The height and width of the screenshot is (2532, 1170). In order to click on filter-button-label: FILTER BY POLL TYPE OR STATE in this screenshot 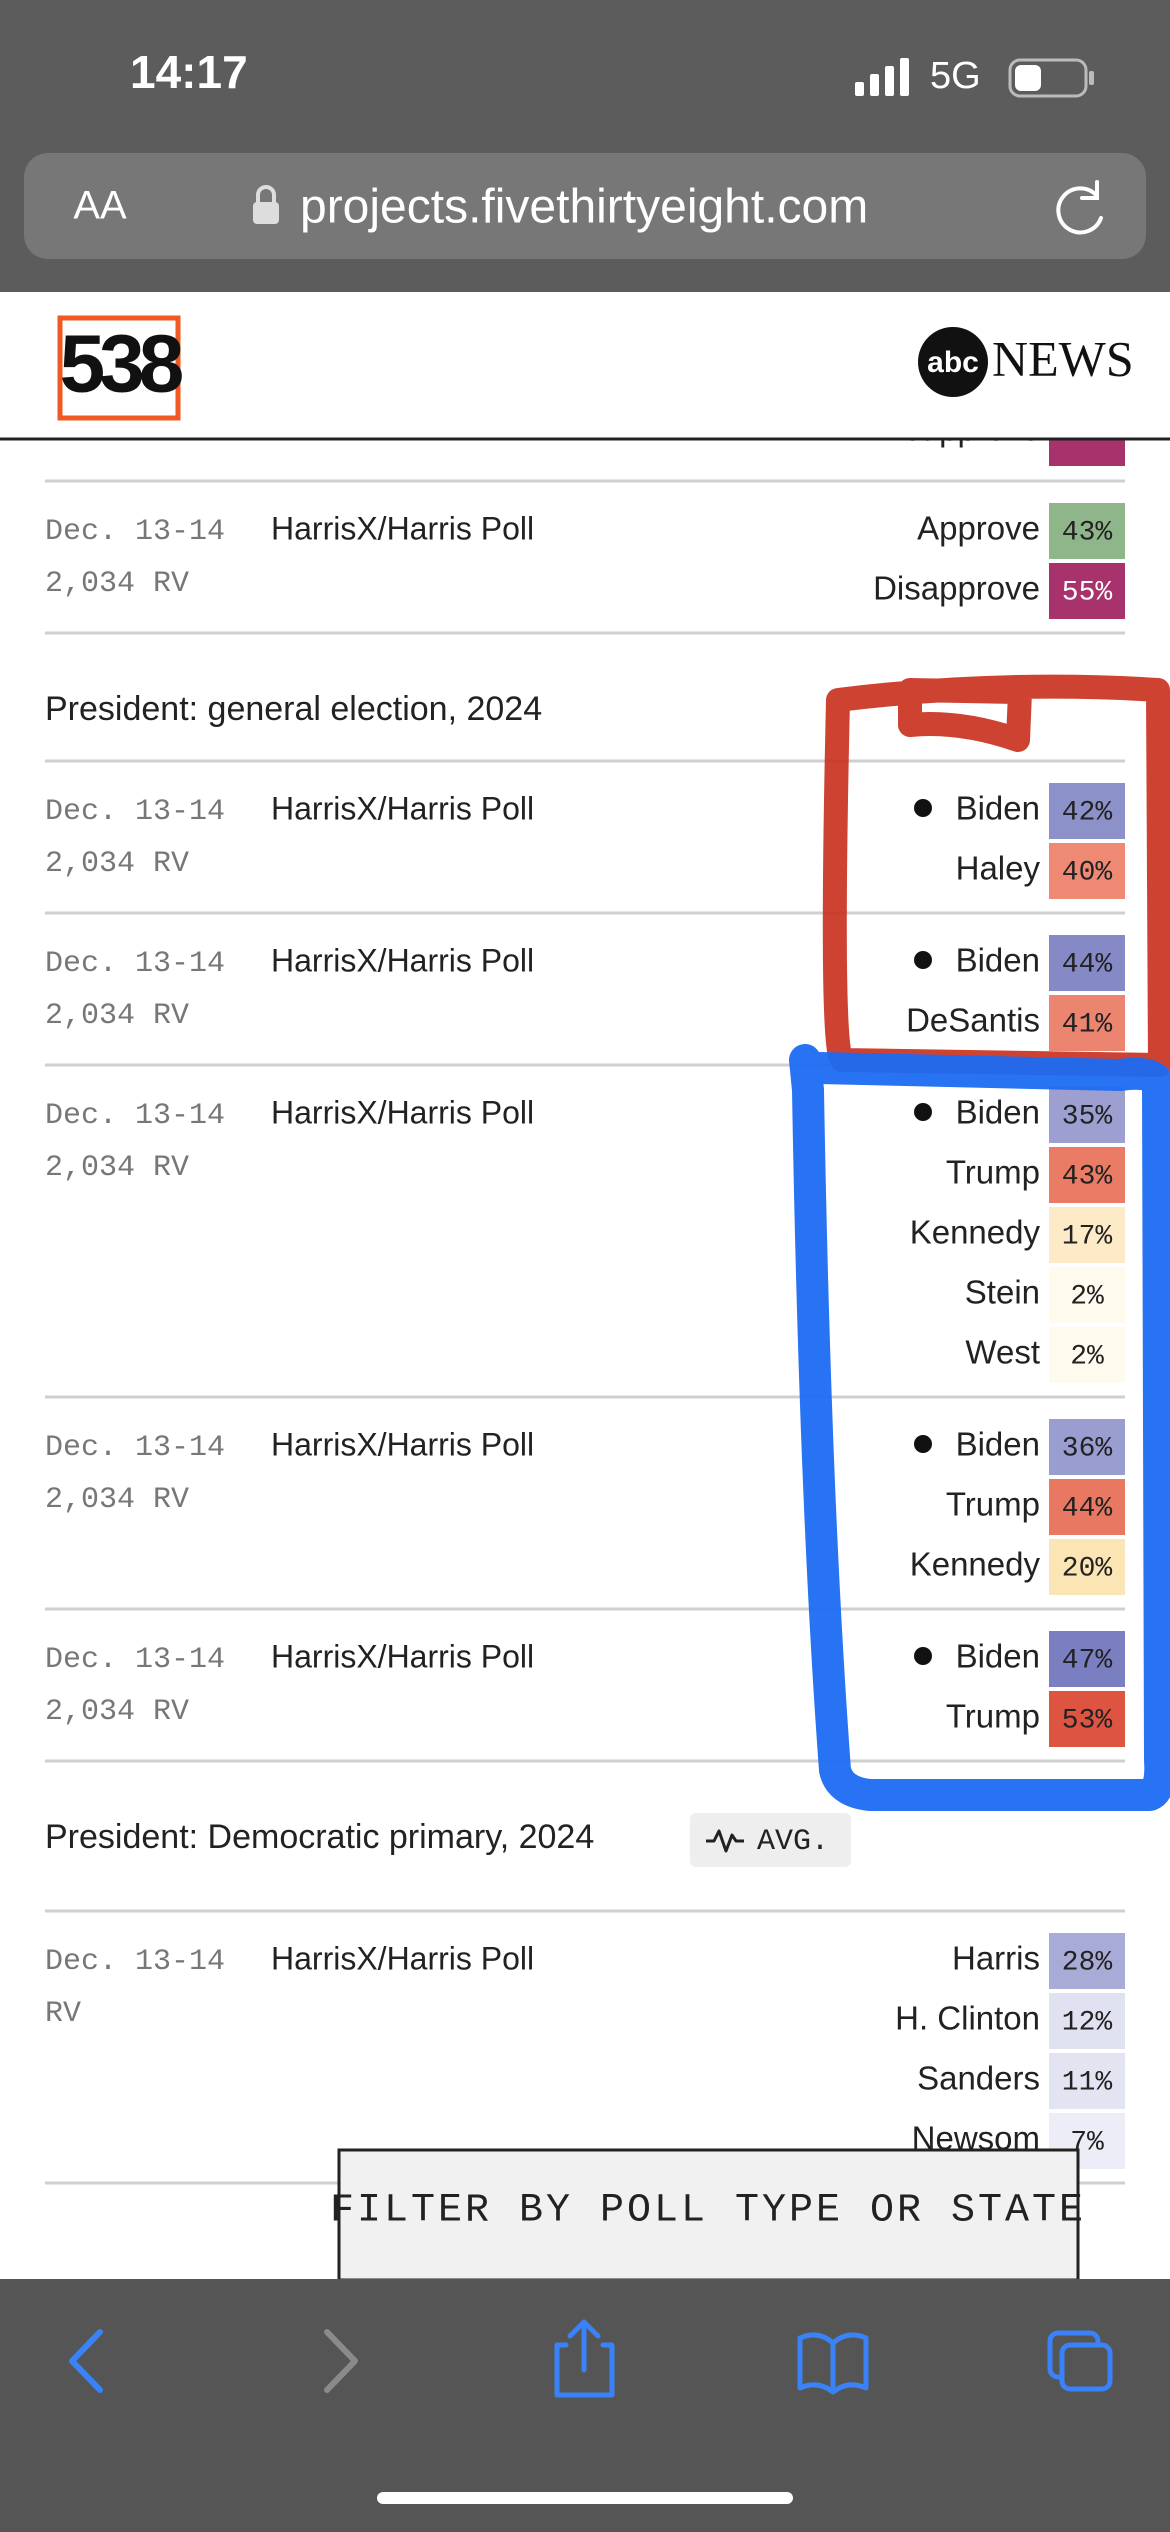, I will do `click(708, 2211)`.